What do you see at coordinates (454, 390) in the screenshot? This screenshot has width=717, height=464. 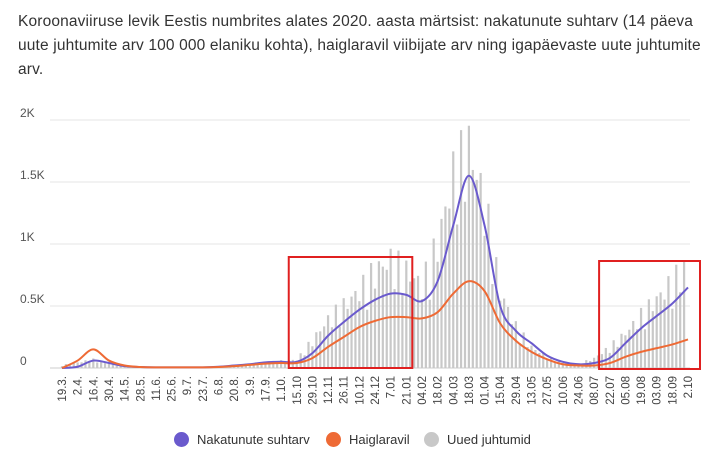 I see `x-tick-label: 04.03` at bounding box center [454, 390].